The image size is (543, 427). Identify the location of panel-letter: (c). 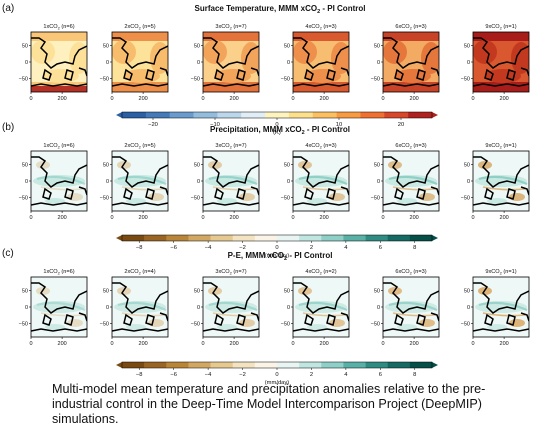
(8, 253).